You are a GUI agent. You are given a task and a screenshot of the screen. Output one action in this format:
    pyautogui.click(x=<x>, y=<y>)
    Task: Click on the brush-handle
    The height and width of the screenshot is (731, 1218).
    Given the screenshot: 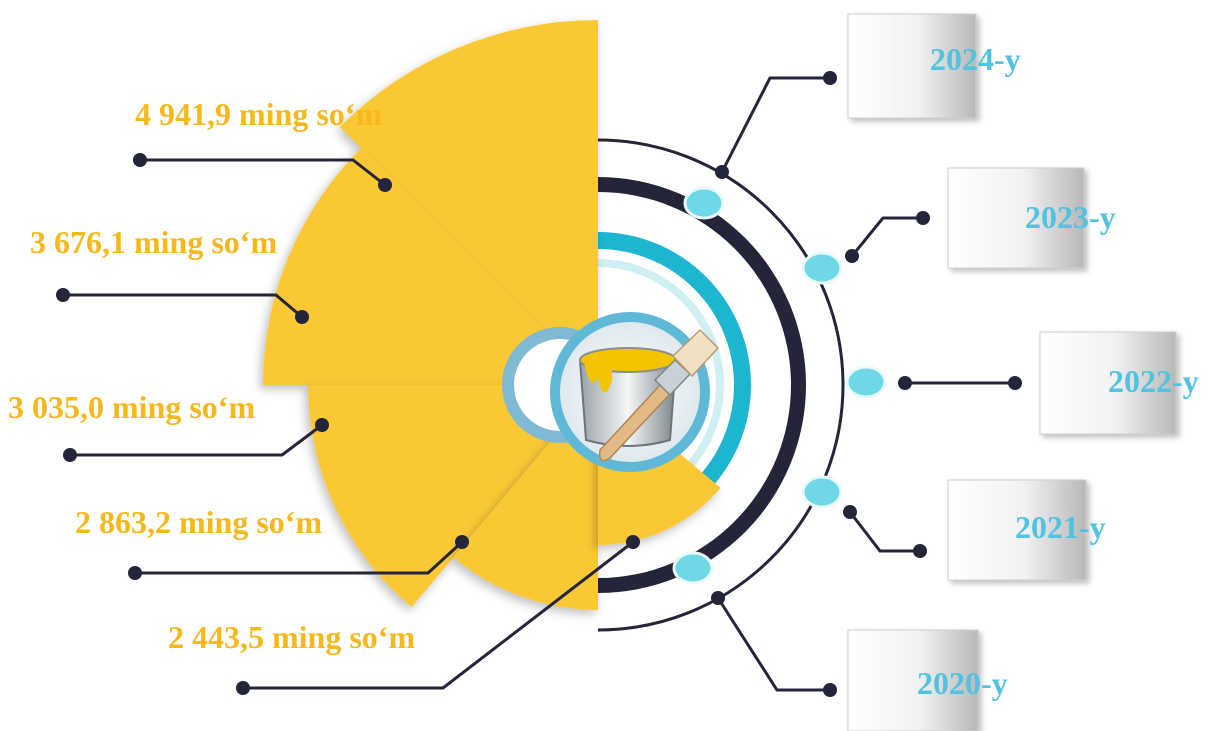 What is the action you would take?
    pyautogui.click(x=635, y=422)
    